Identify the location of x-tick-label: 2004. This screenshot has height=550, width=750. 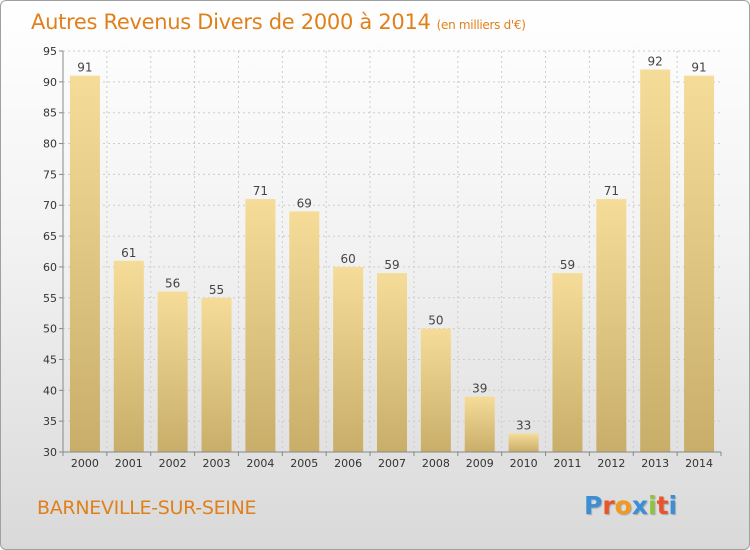
(260, 463).